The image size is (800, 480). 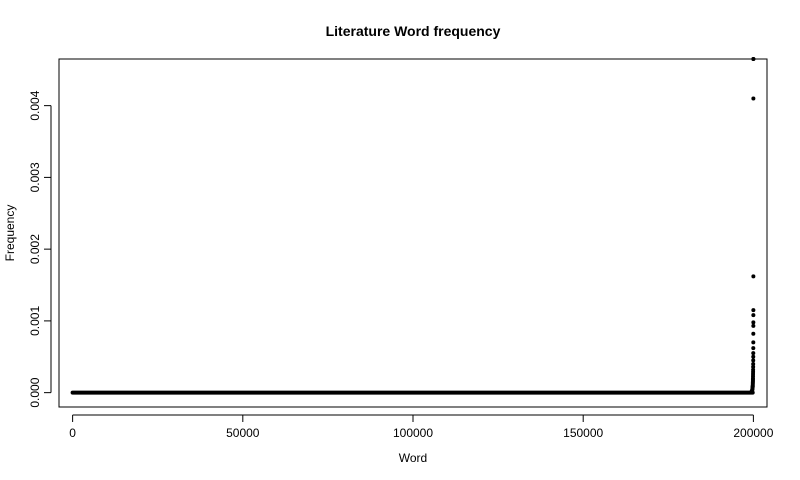 I want to click on y-axis: 0.000 0.001 0.002 0.003 0.004, so click(x=40, y=249).